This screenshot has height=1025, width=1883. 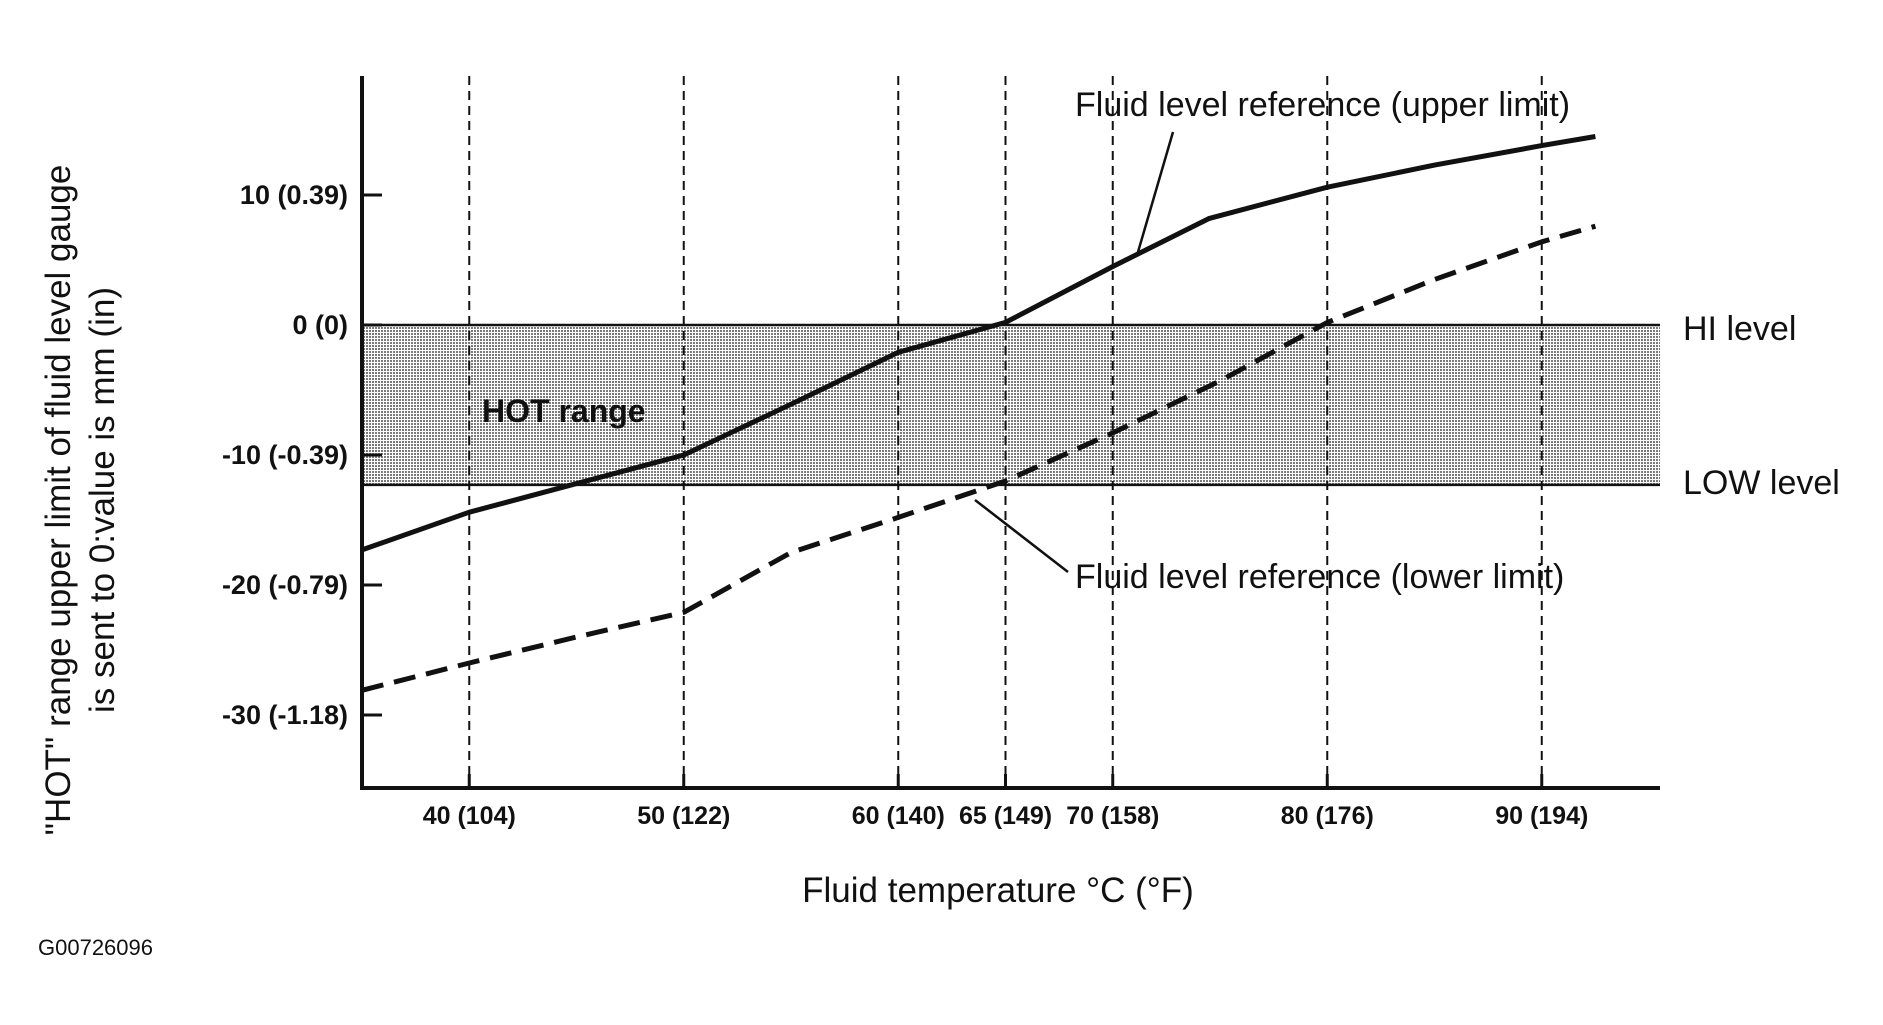 I want to click on lower-annotation-leader, so click(x=1021, y=536).